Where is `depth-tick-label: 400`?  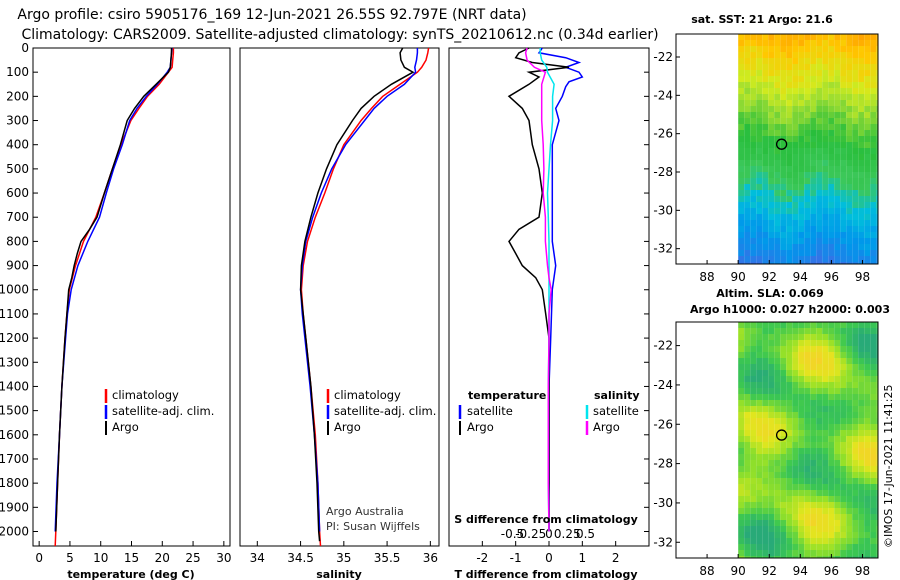 depth-tick-label: 400 is located at coordinates (17, 145).